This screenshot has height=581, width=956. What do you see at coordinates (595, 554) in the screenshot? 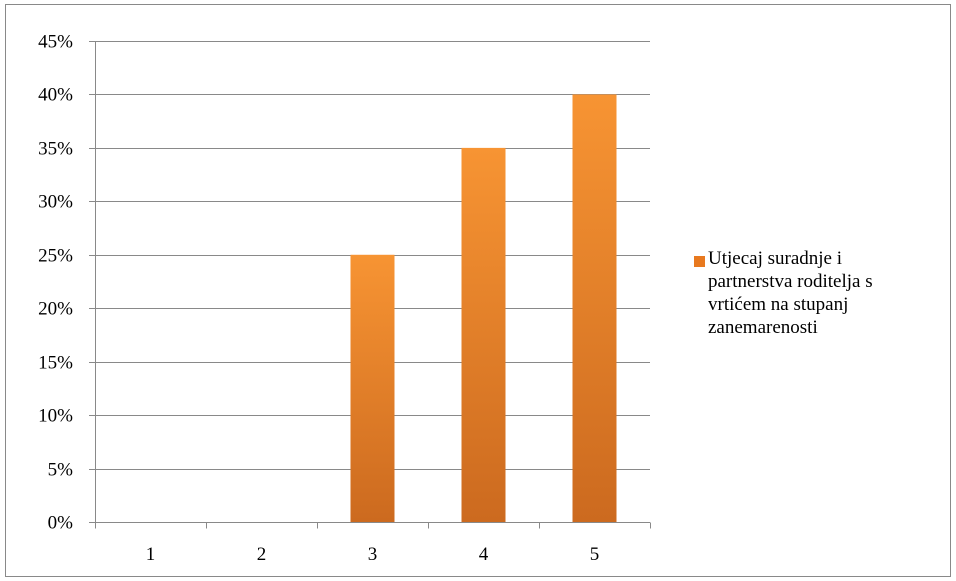
I see `x-tick-label: 5` at bounding box center [595, 554].